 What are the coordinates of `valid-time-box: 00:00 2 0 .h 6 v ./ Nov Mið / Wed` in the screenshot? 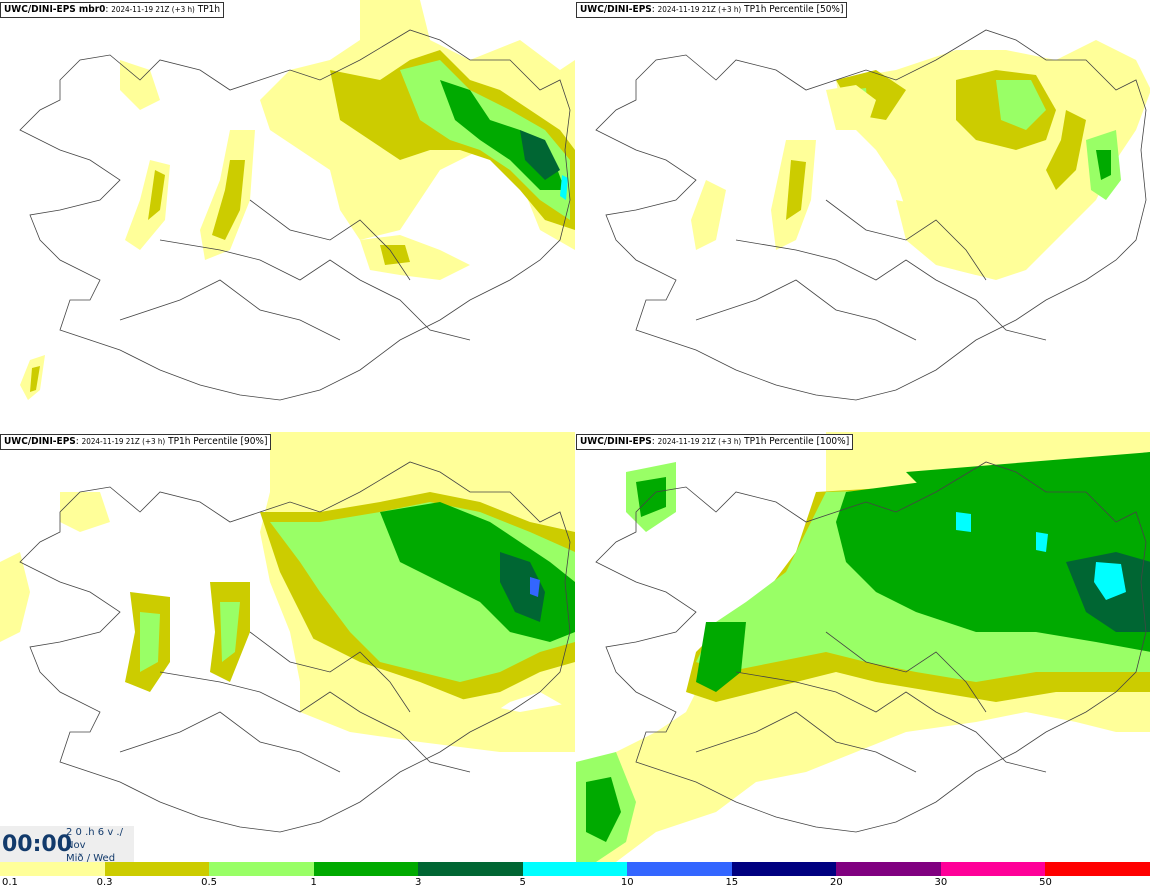 It's located at (67, 845).